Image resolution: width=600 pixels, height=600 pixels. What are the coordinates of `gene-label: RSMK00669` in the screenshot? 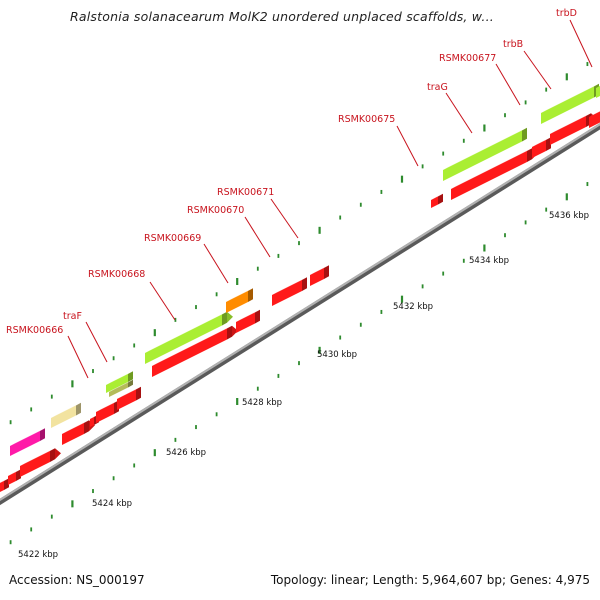 It's located at (172, 238).